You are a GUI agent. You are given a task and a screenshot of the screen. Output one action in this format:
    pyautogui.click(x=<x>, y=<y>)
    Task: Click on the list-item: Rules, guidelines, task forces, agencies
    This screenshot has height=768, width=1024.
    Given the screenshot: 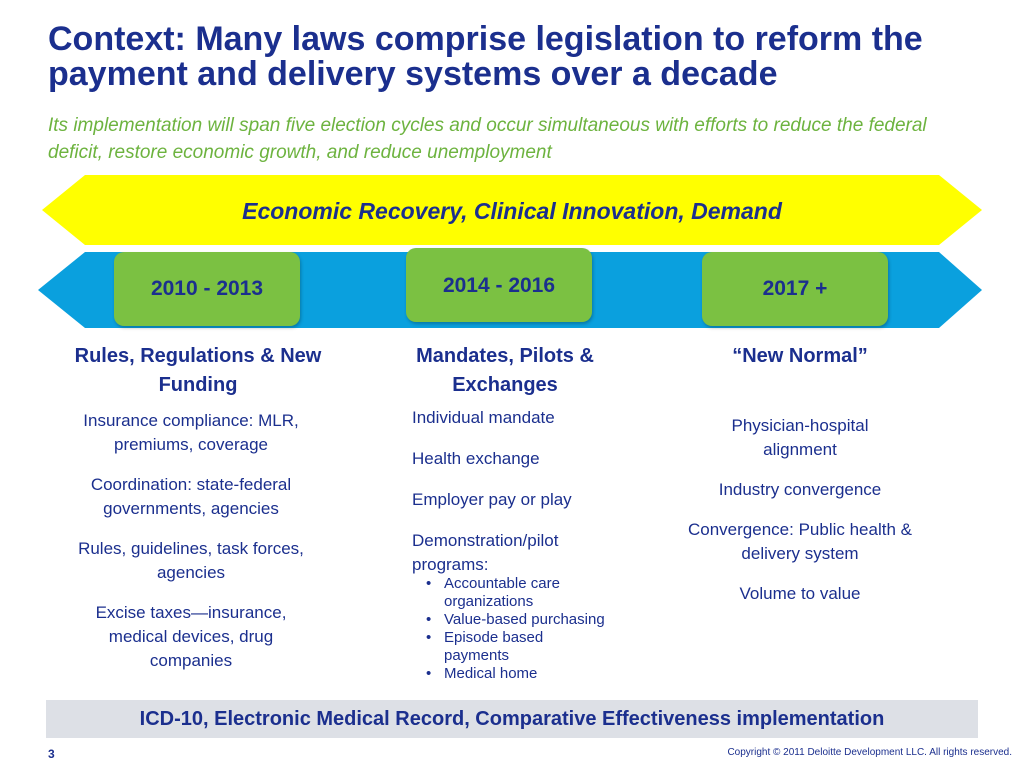 What is the action you would take?
    pyautogui.click(x=191, y=560)
    